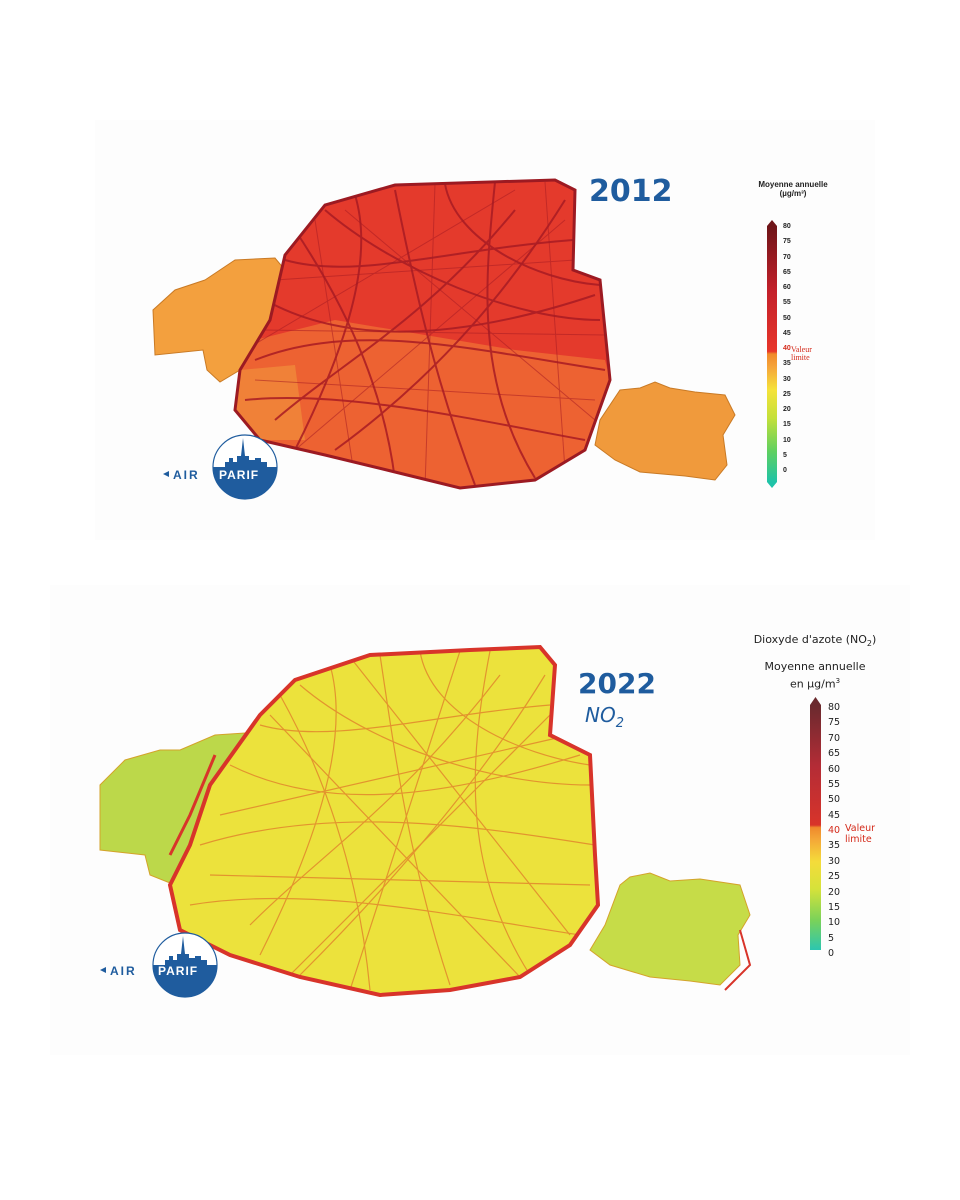  Describe the element at coordinates (772, 354) in the screenshot. I see `legend-colorbar-2012` at that location.